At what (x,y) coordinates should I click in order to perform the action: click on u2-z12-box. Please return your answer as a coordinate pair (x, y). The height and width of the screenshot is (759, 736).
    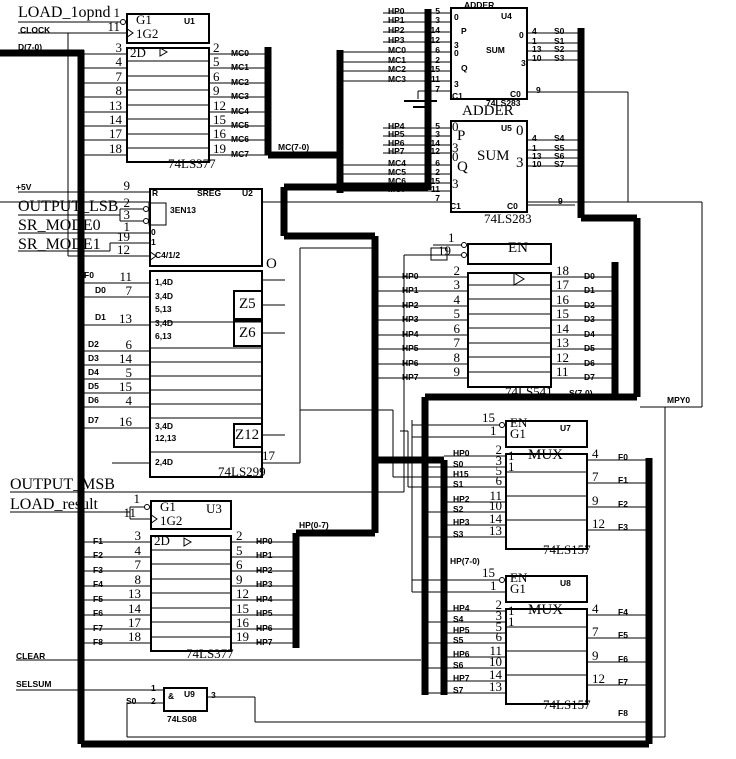
    Looking at the image, I should click on (248, 435).